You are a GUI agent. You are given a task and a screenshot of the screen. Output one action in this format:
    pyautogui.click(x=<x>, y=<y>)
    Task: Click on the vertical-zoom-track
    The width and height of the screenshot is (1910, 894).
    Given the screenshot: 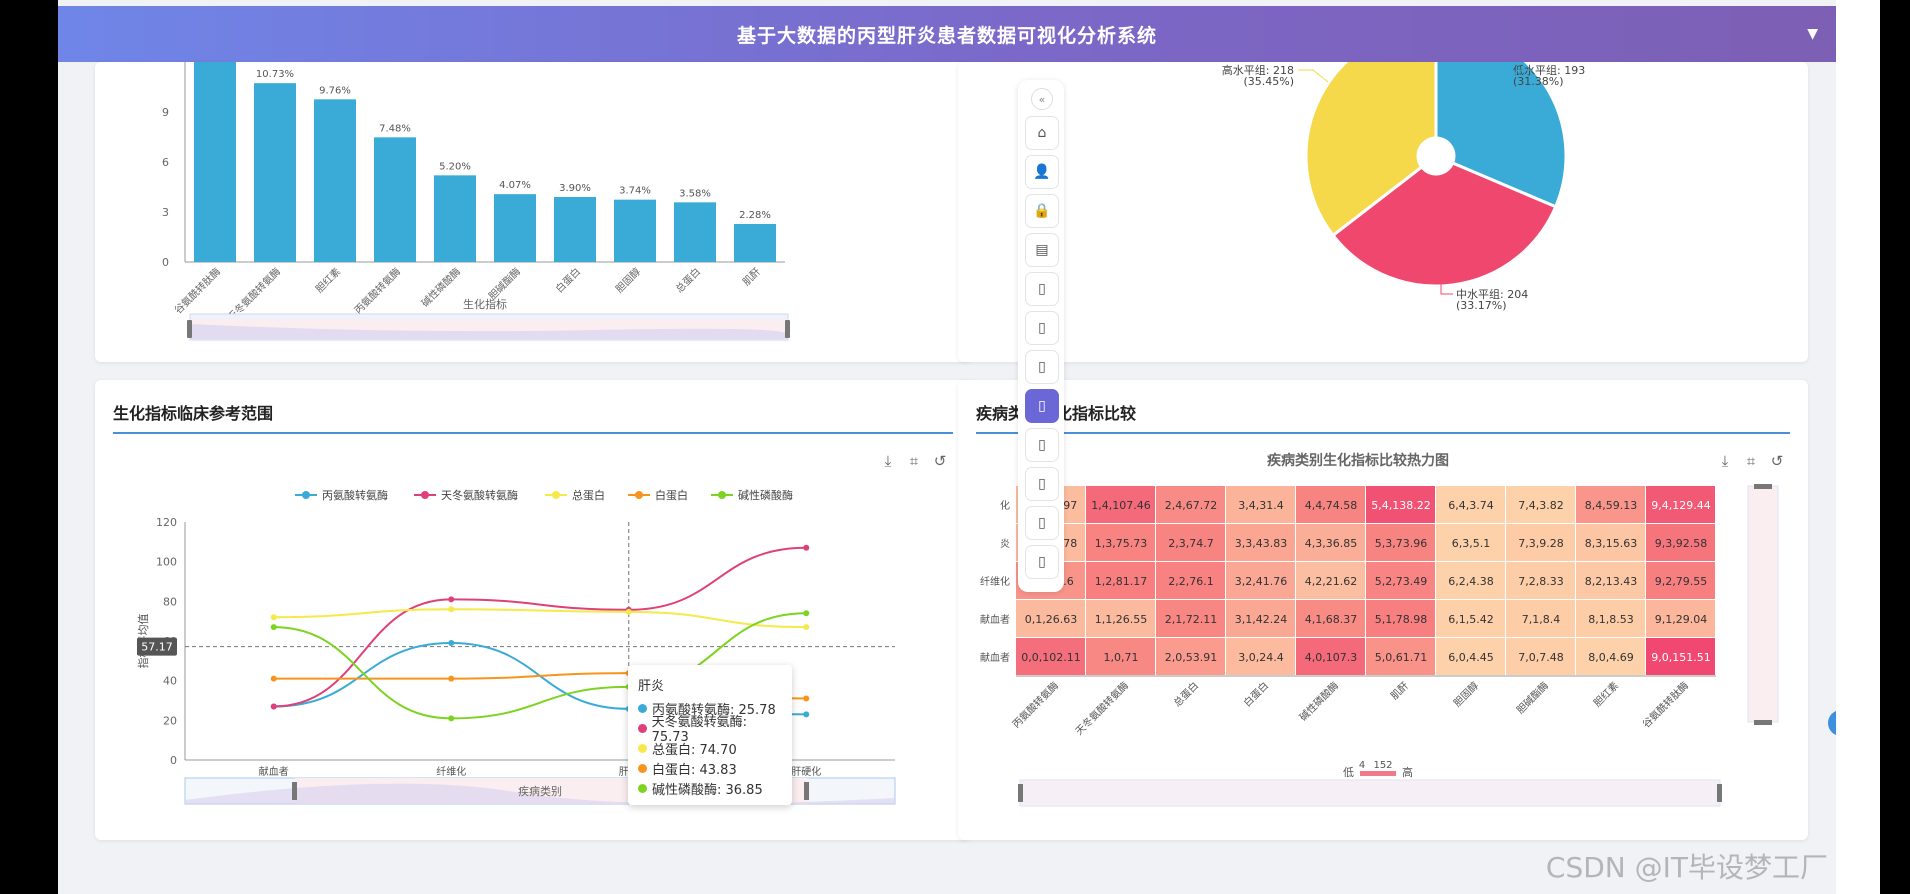 What is the action you would take?
    pyautogui.click(x=1763, y=604)
    